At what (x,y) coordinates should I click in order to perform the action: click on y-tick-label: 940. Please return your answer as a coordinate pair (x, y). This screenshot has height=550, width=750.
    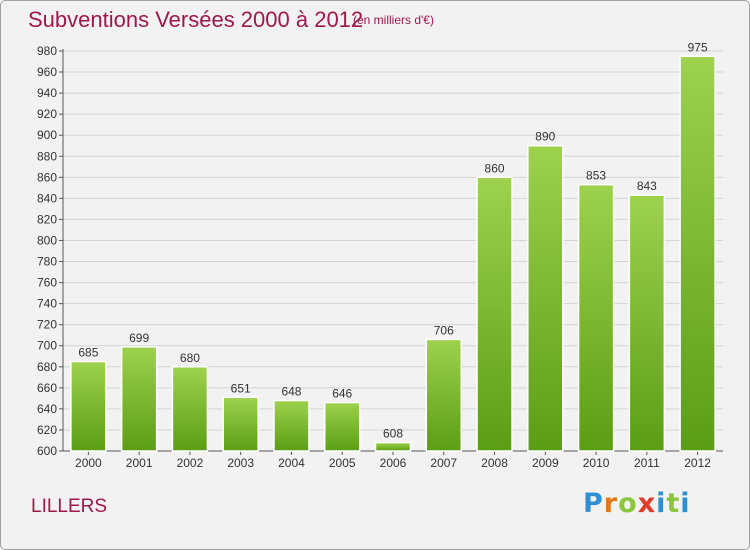
    Looking at the image, I should click on (47, 93).